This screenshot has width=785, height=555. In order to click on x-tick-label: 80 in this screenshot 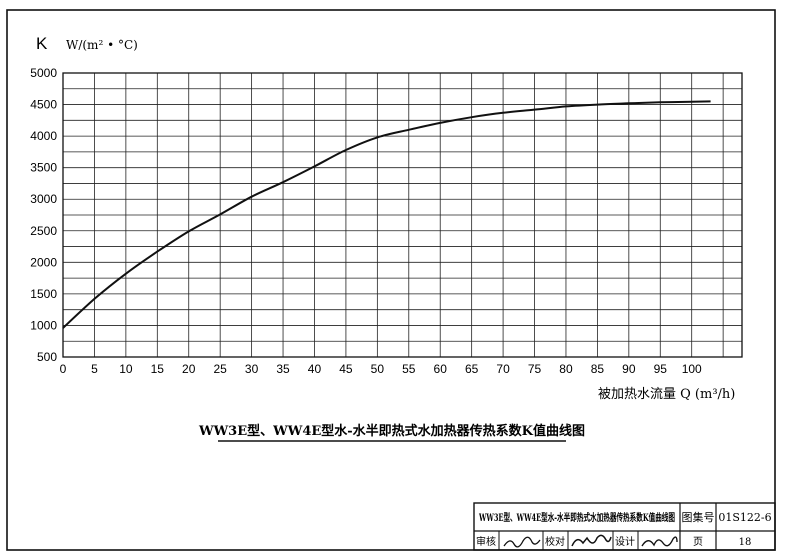, I will do `click(566, 369)`.